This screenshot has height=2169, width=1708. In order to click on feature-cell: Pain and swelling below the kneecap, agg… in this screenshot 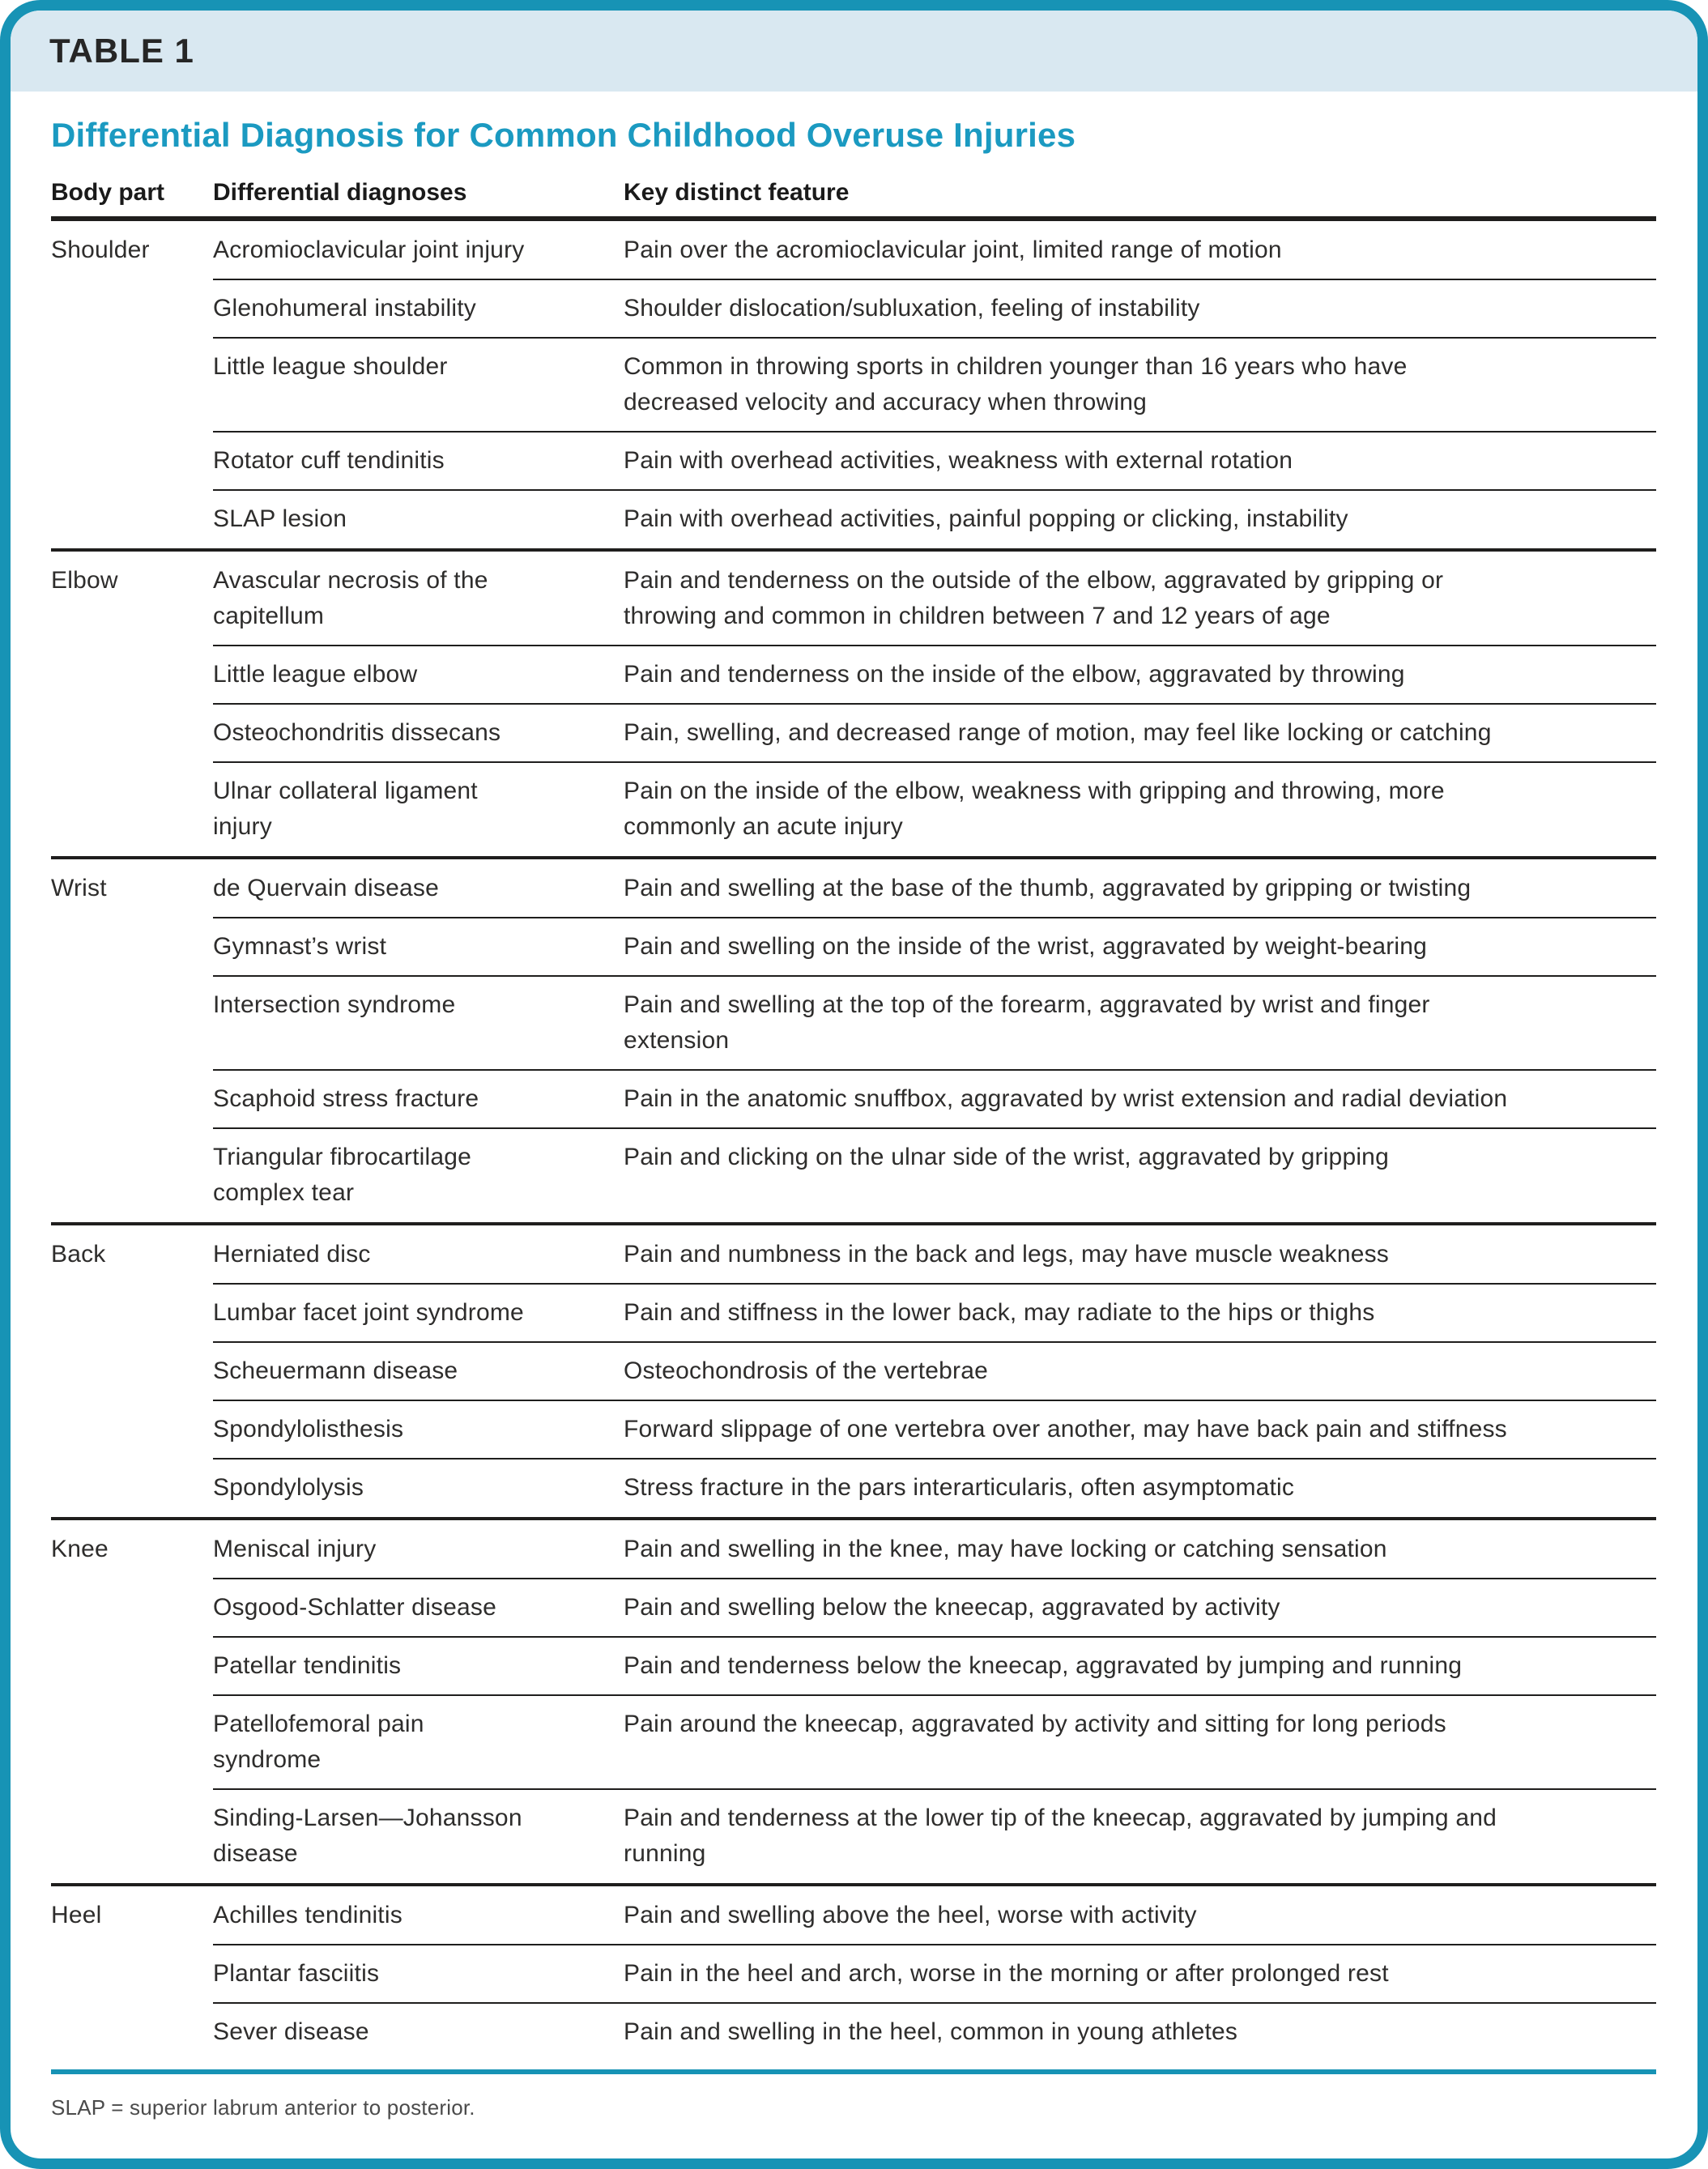, I will do `click(952, 1607)`.